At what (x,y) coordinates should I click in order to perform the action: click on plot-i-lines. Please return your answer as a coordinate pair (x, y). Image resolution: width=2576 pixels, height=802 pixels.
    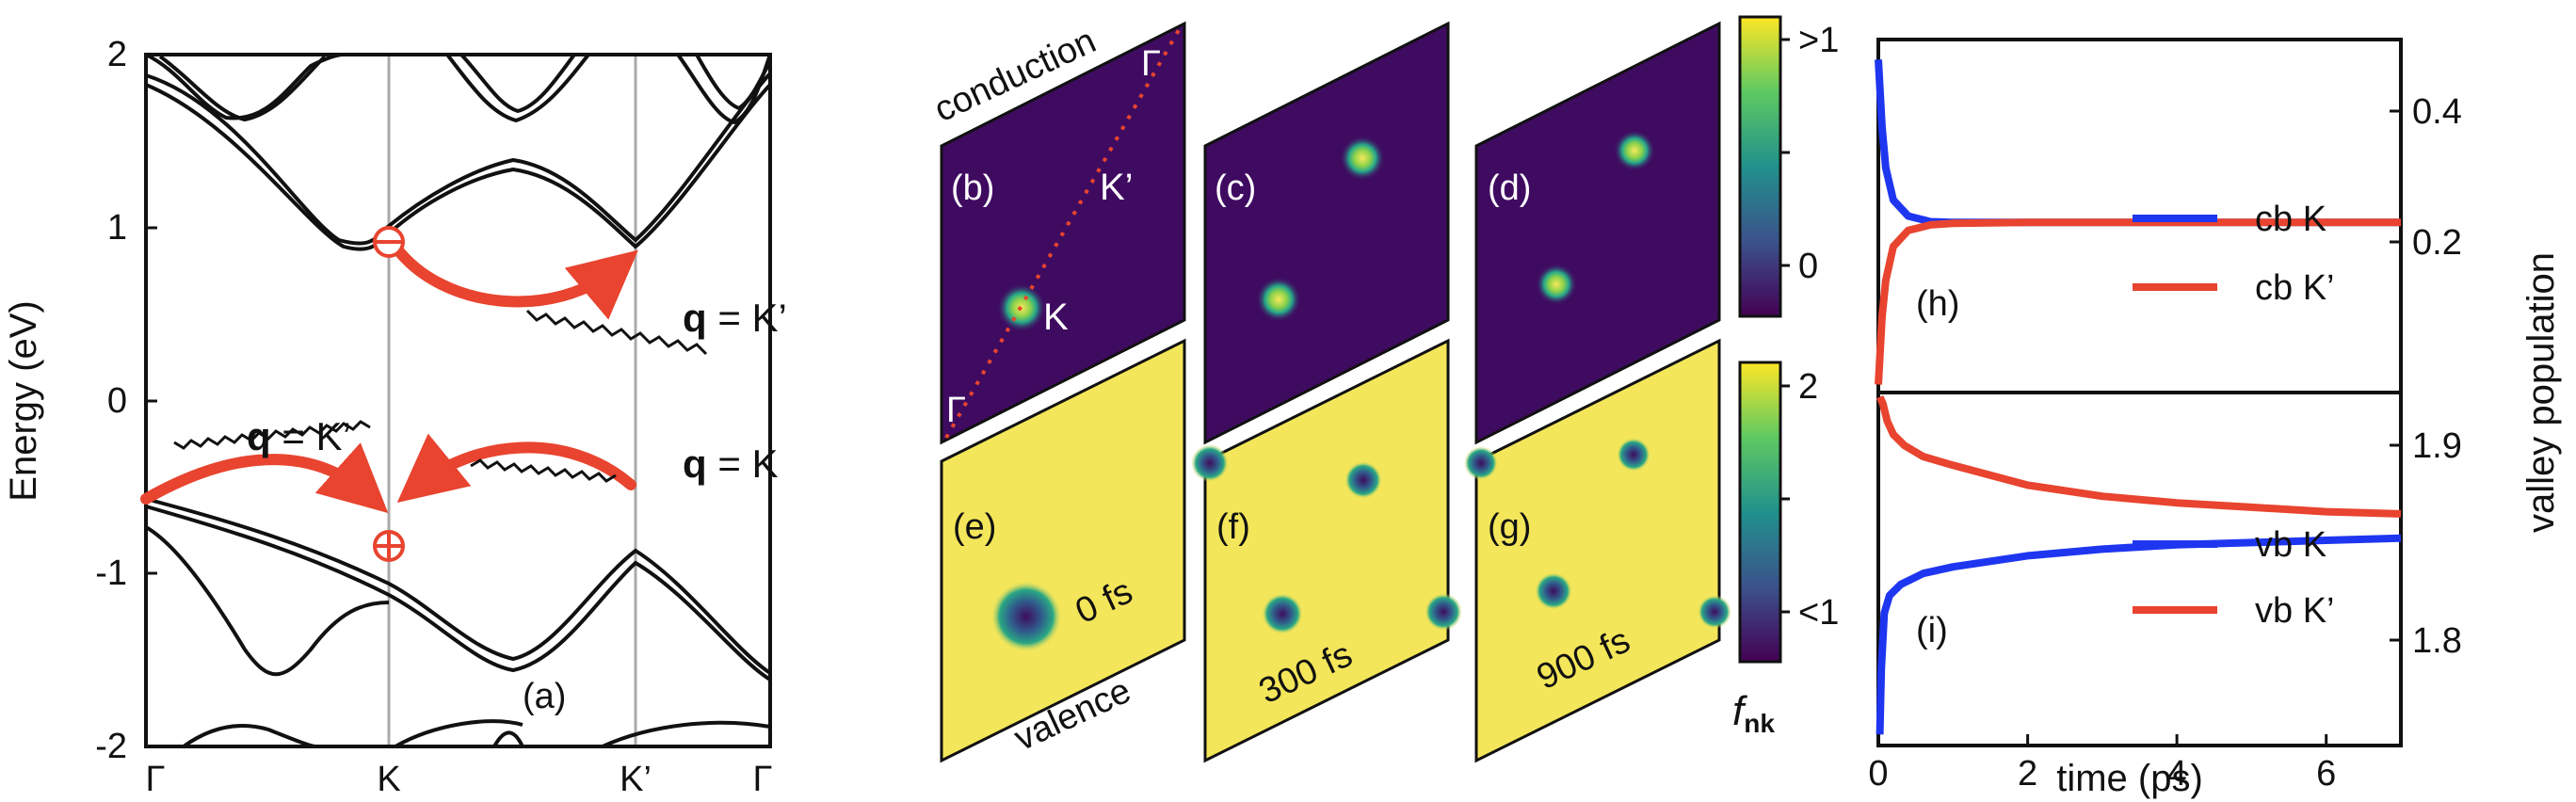
    Looking at the image, I should click on (2139, 565).